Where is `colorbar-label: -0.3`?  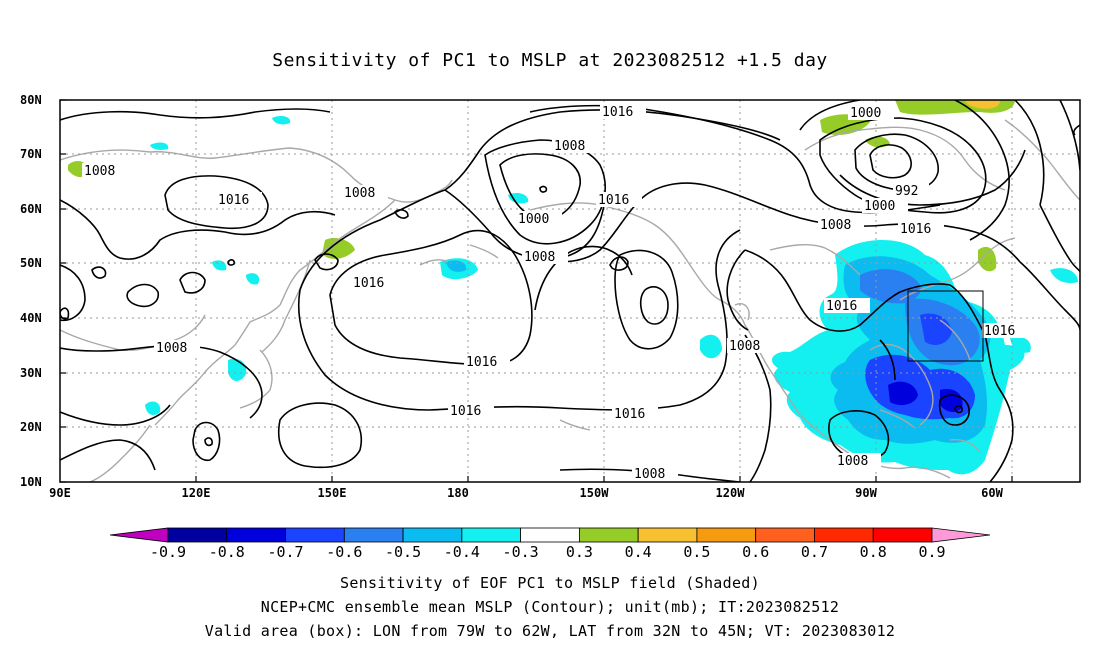 colorbar-label: -0.3 is located at coordinates (521, 552).